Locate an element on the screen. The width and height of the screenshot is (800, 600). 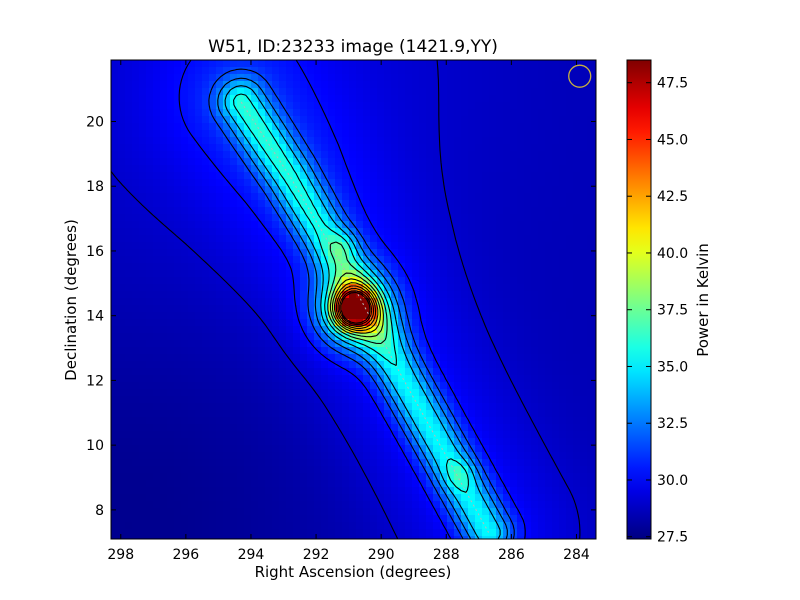
colorbar-tick-label: 35.0 is located at coordinates (672, 367).